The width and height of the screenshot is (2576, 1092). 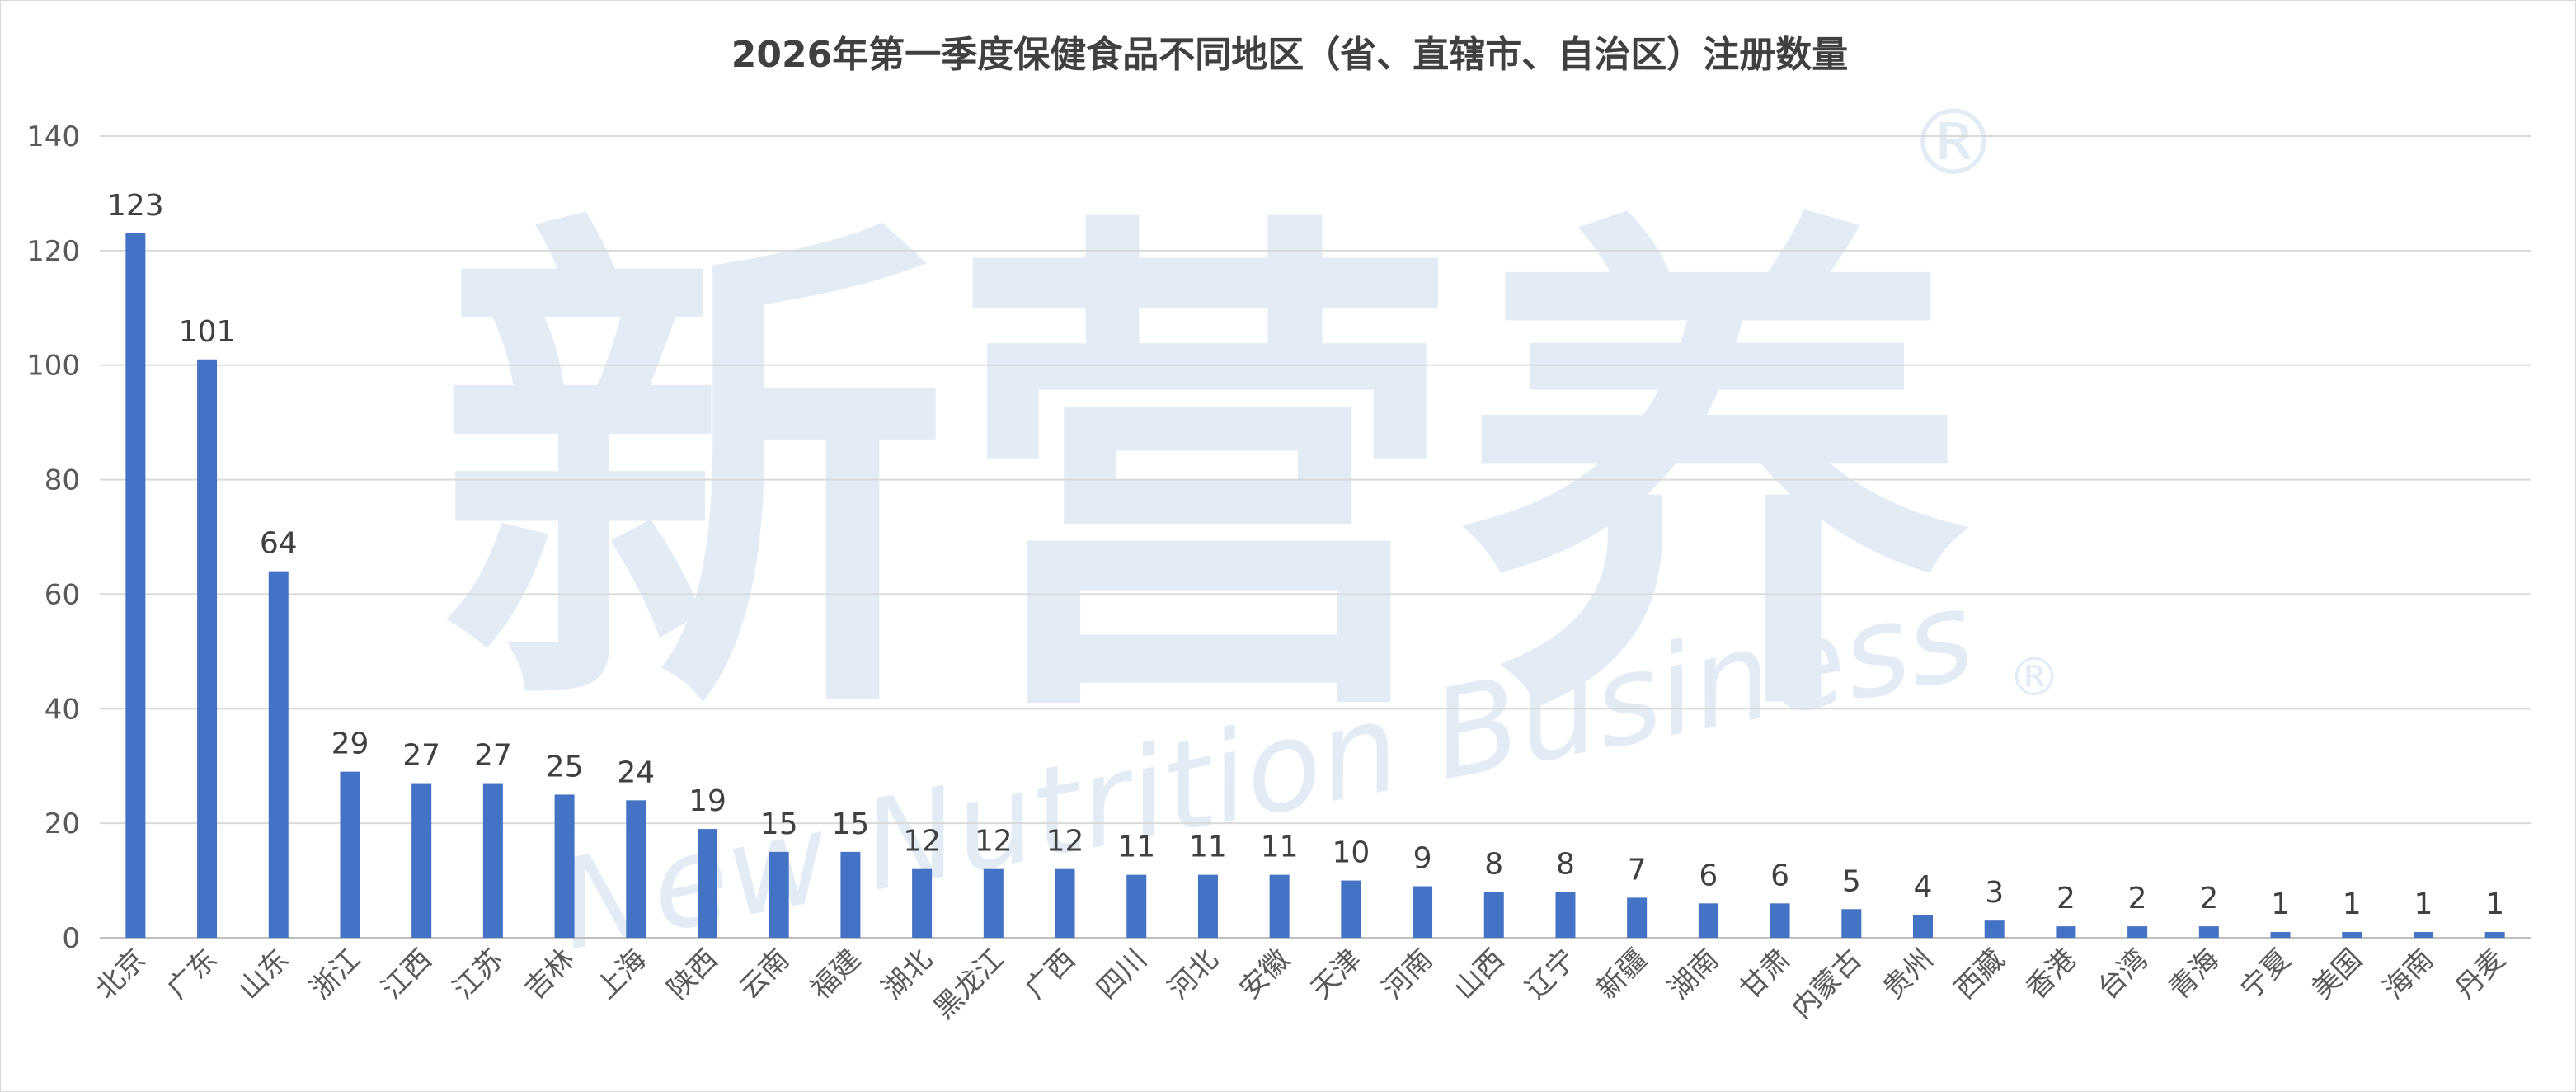 I want to click on x-tick-label: 辽宁, so click(x=1550, y=974).